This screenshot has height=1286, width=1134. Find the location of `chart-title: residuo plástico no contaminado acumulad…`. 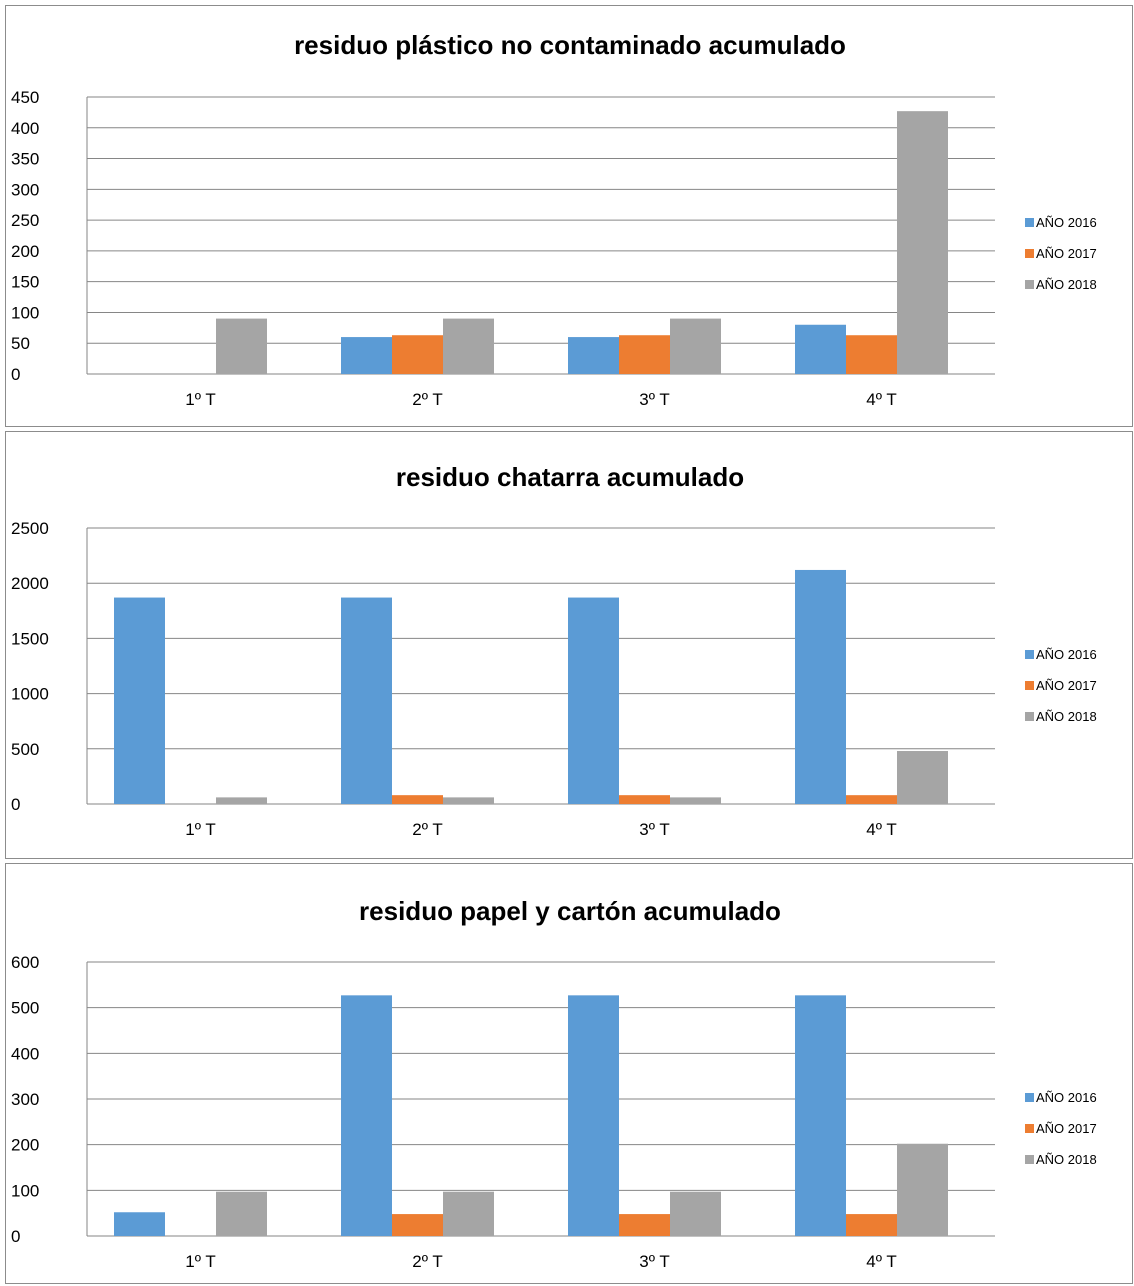

chart-title: residuo plástico no contaminado acumulad… is located at coordinates (570, 45).